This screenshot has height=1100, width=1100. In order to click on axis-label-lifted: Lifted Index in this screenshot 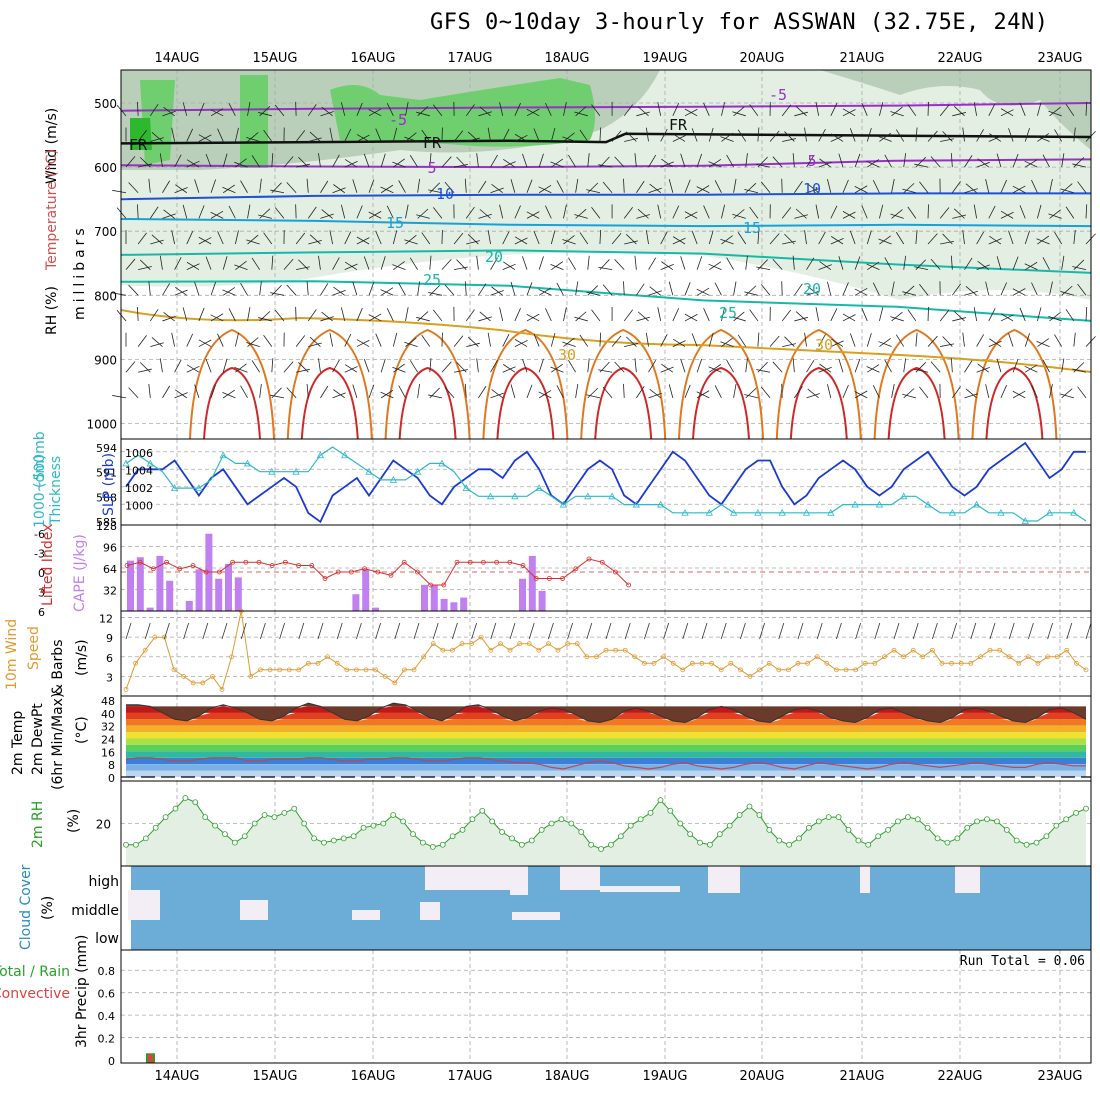, I will do `click(48, 565)`.